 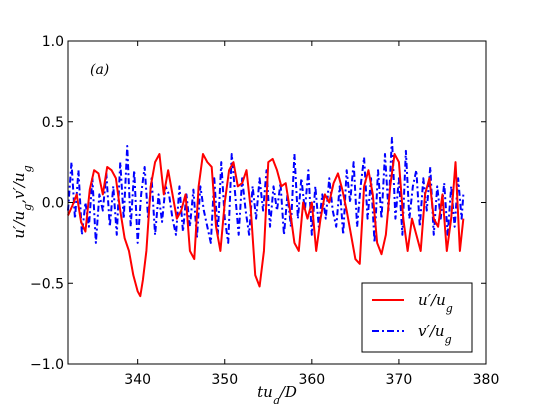 I want to click on legend-label-v: v′/ug, so click(x=435, y=334).